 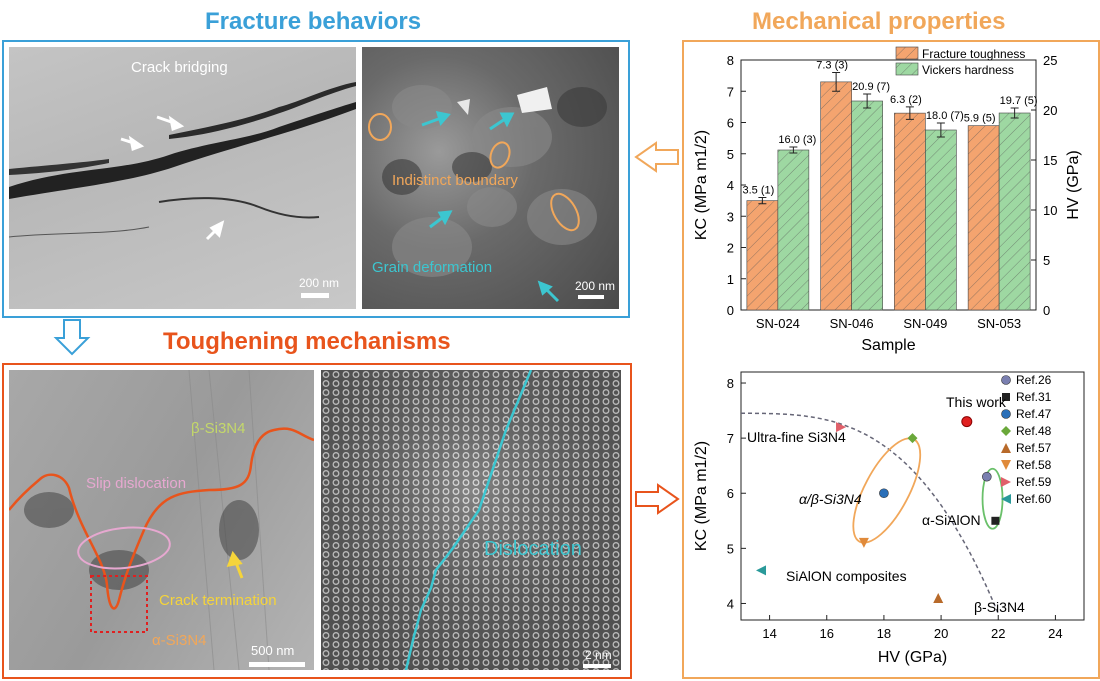 I want to click on scale-text-right: 200 nm, so click(x=595, y=286).